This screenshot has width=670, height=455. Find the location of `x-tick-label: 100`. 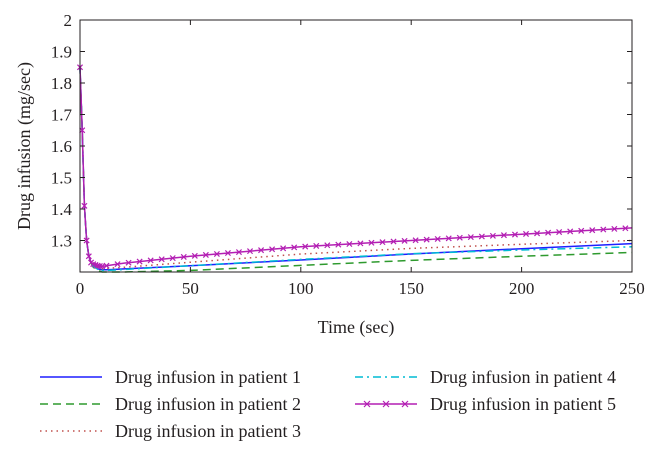

x-tick-label: 100 is located at coordinates (301, 288).